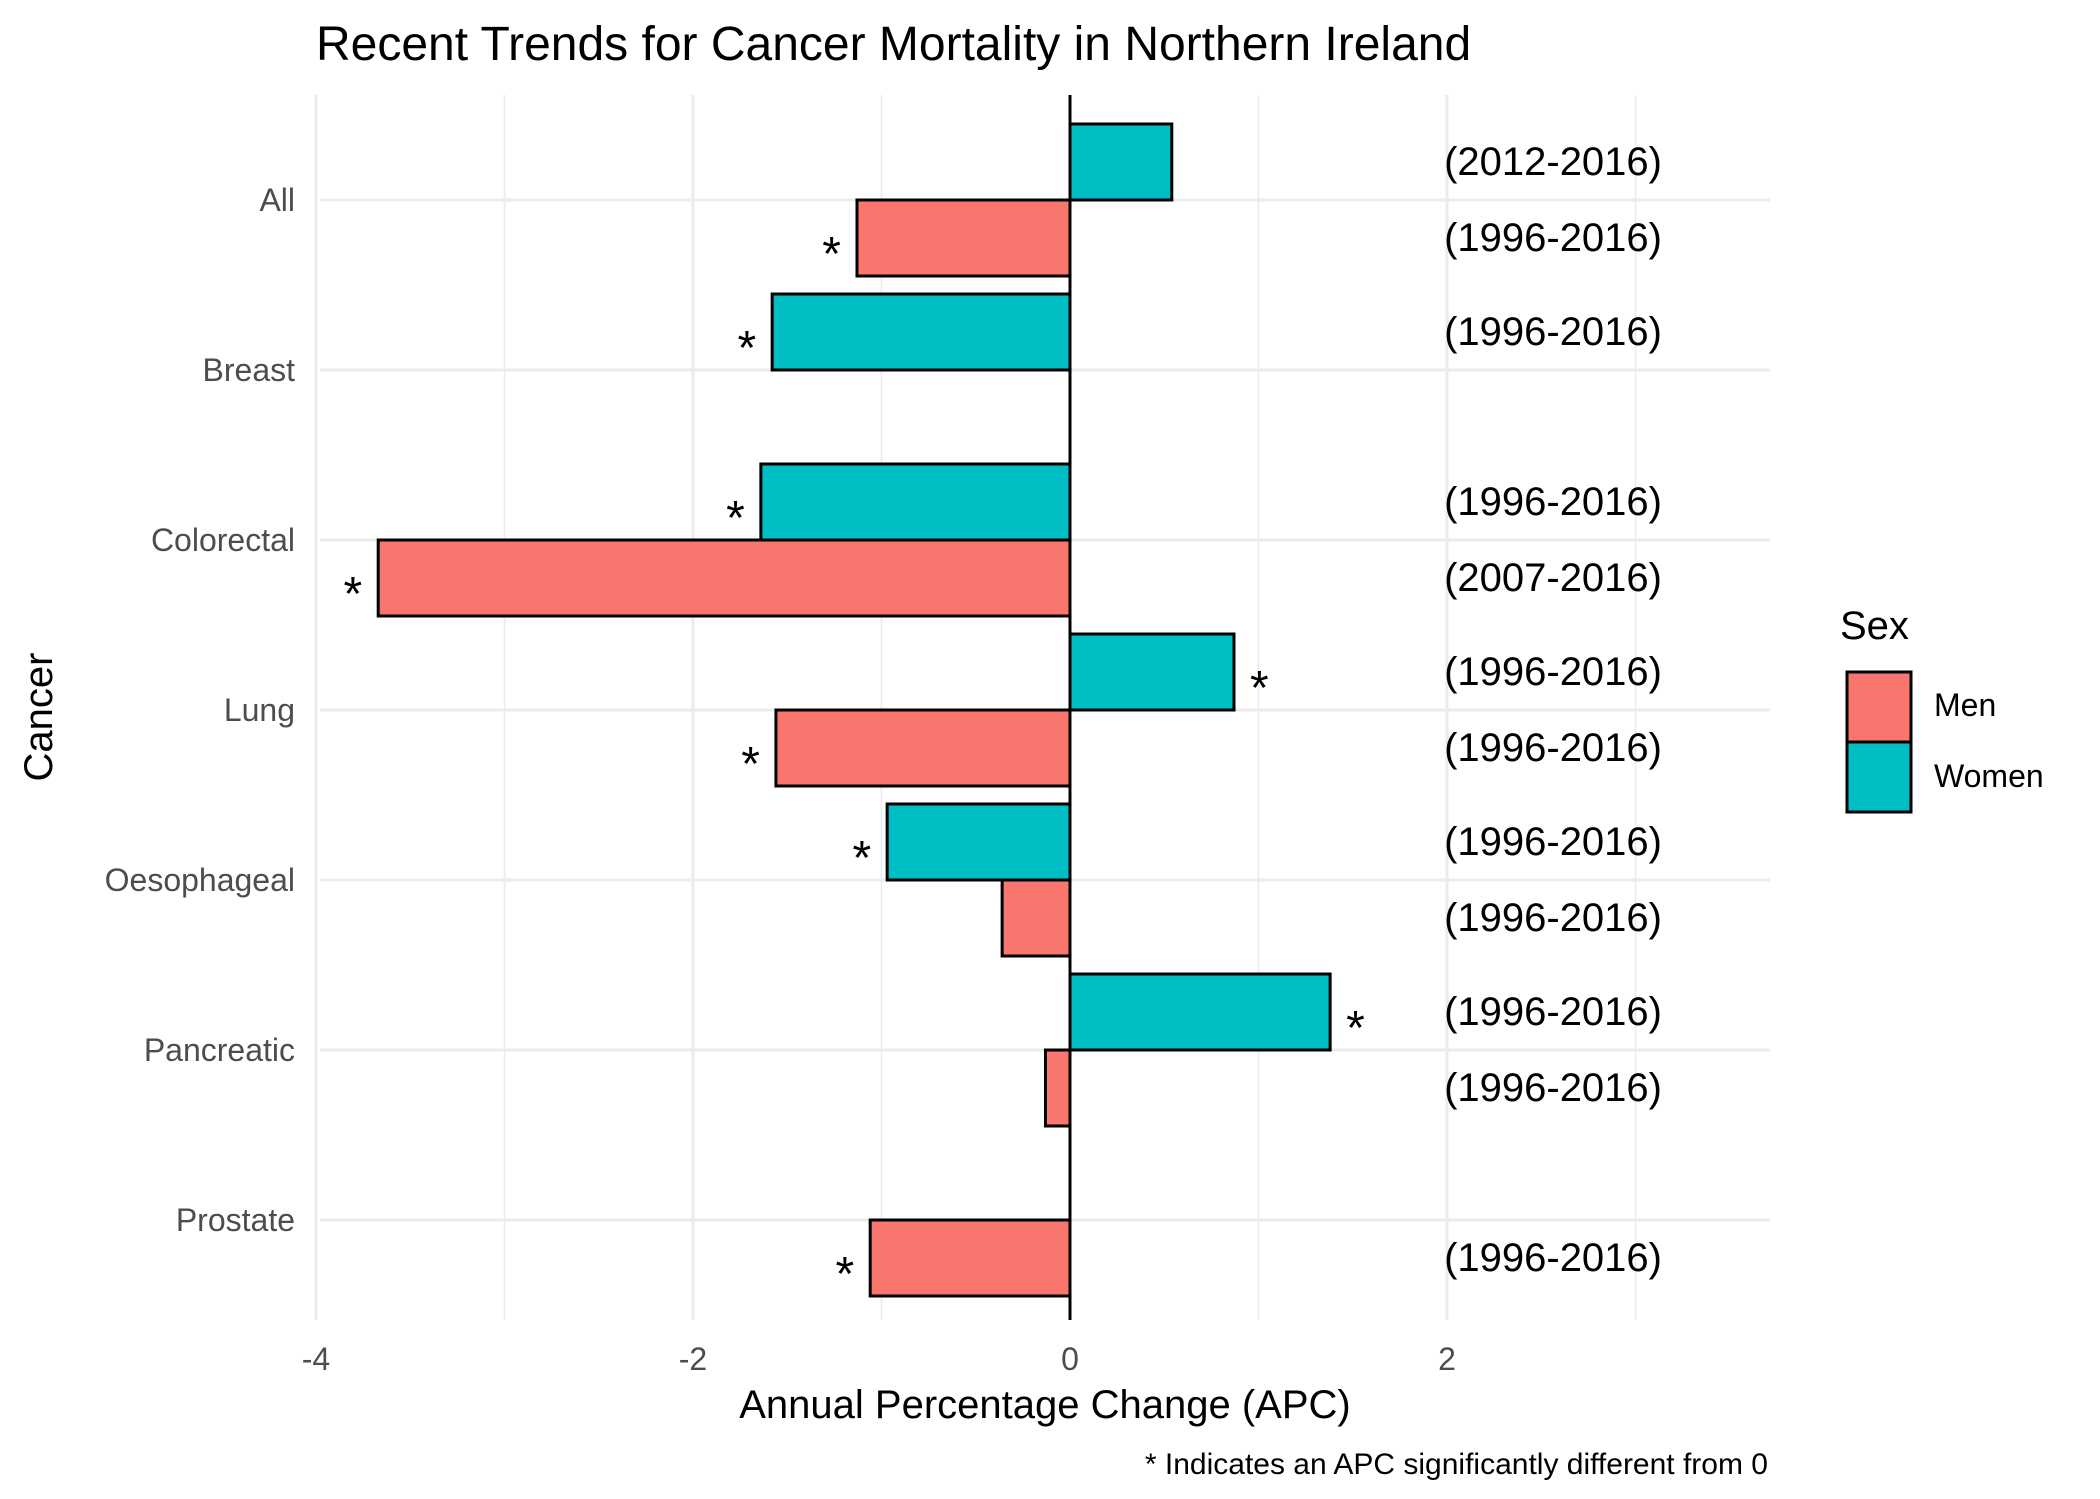 This screenshot has width=2100, height=1499. Describe the element at coordinates (235, 1220) in the screenshot. I see `y-tick-label: Prostate` at that location.